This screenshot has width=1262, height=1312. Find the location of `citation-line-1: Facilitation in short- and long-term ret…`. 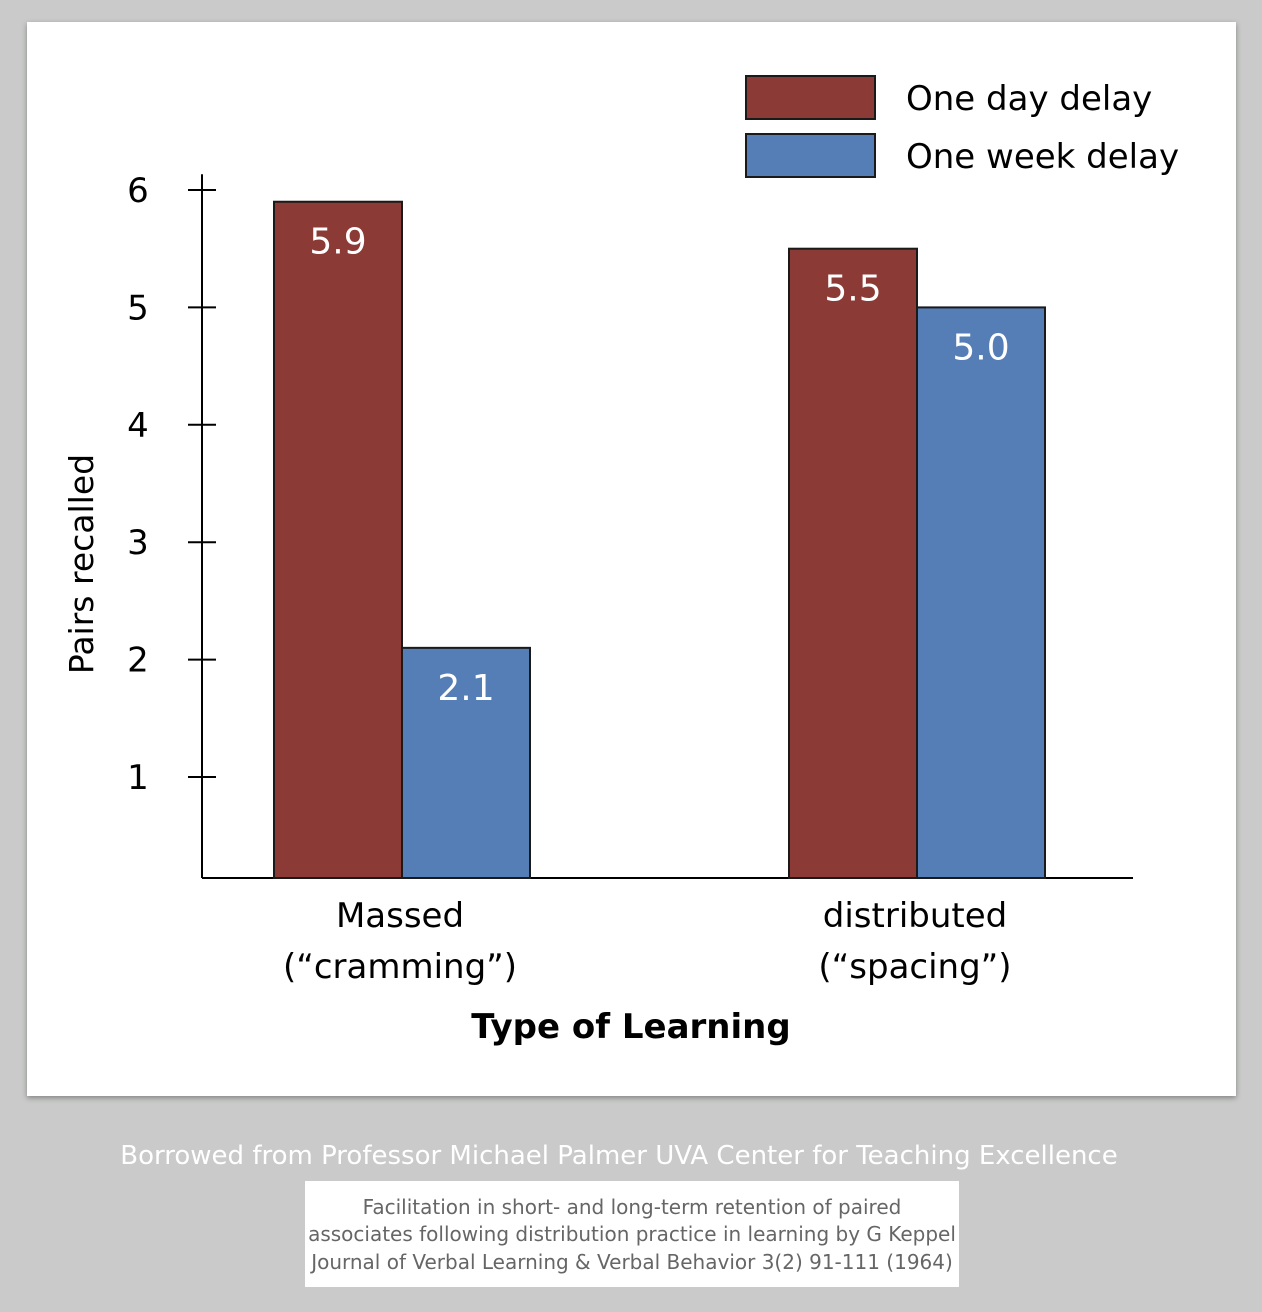

citation-line-1: Facilitation in short- and long-term ret… is located at coordinates (632, 1207).